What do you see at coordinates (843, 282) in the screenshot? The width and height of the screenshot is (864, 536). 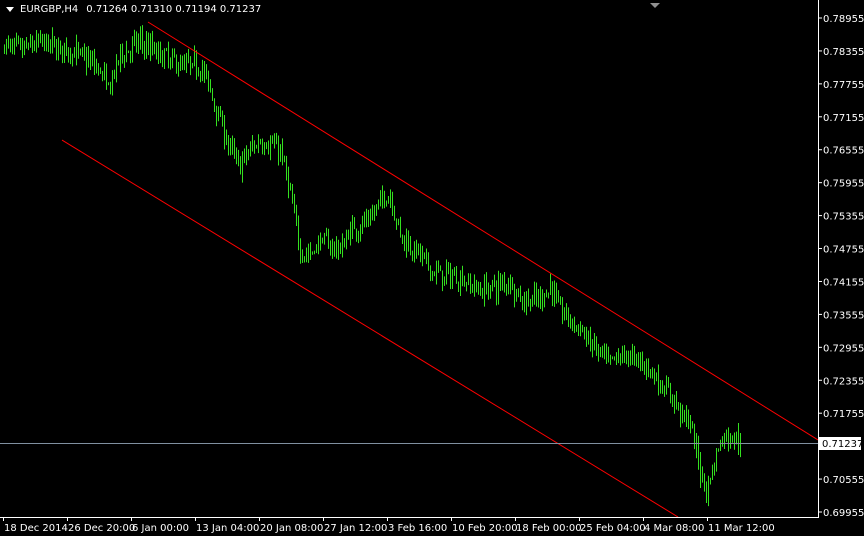 I see `price-tick-label: 0.74155` at bounding box center [843, 282].